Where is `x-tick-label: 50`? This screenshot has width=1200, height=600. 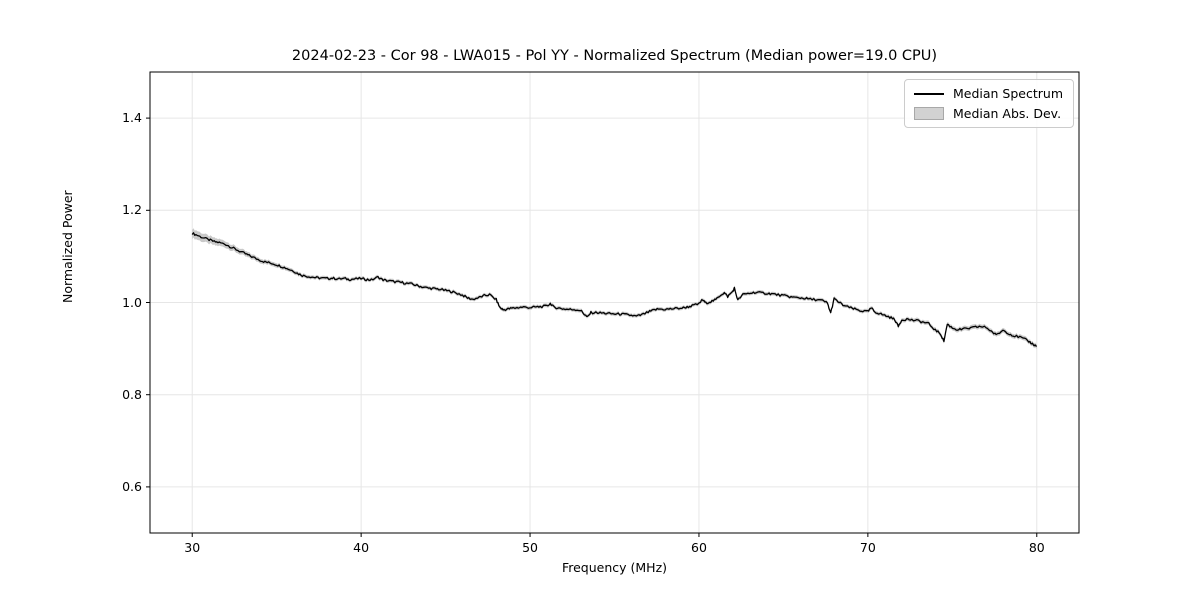 x-tick-label: 50 is located at coordinates (530, 547).